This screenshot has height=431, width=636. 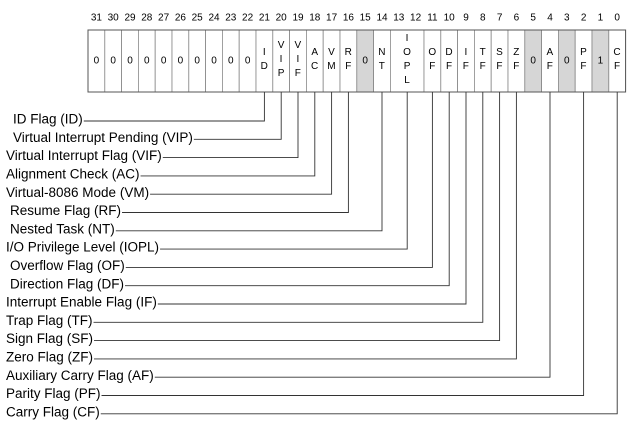 What do you see at coordinates (601, 61) in the screenshot?
I see `cell-text: 1` at bounding box center [601, 61].